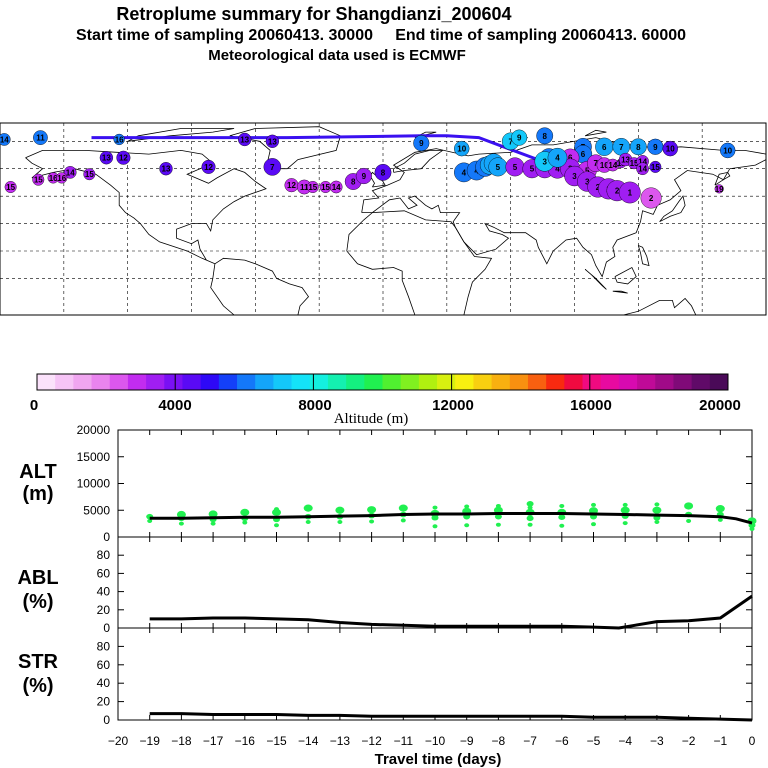  Describe the element at coordinates (304, 187) in the screenshot. I see `plume-marker-day-label: 11` at that location.